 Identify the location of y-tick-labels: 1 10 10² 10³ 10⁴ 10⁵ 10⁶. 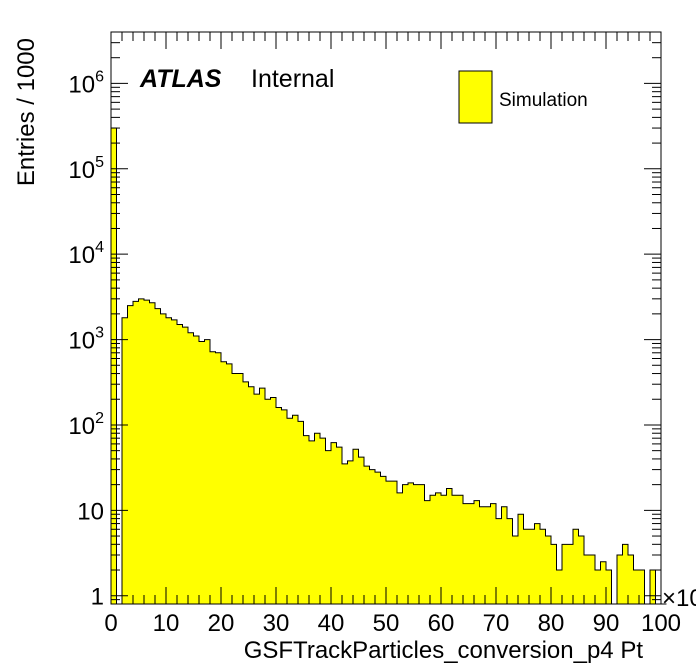
(86, 339).